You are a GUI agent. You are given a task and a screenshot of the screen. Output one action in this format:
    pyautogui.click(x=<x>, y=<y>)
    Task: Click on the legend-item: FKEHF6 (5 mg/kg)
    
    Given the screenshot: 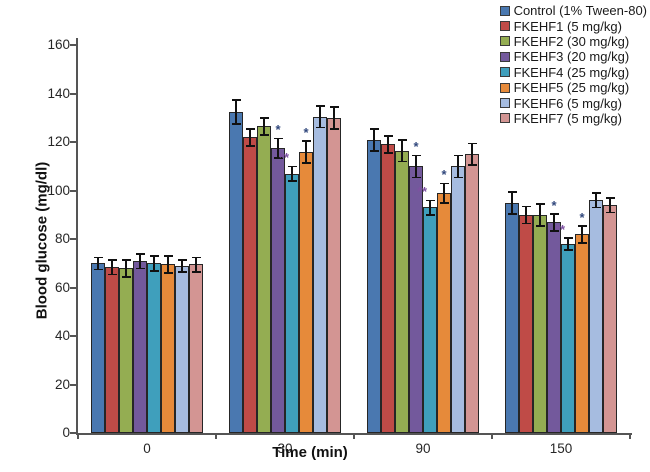 What is the action you would take?
    pyautogui.click(x=573, y=103)
    